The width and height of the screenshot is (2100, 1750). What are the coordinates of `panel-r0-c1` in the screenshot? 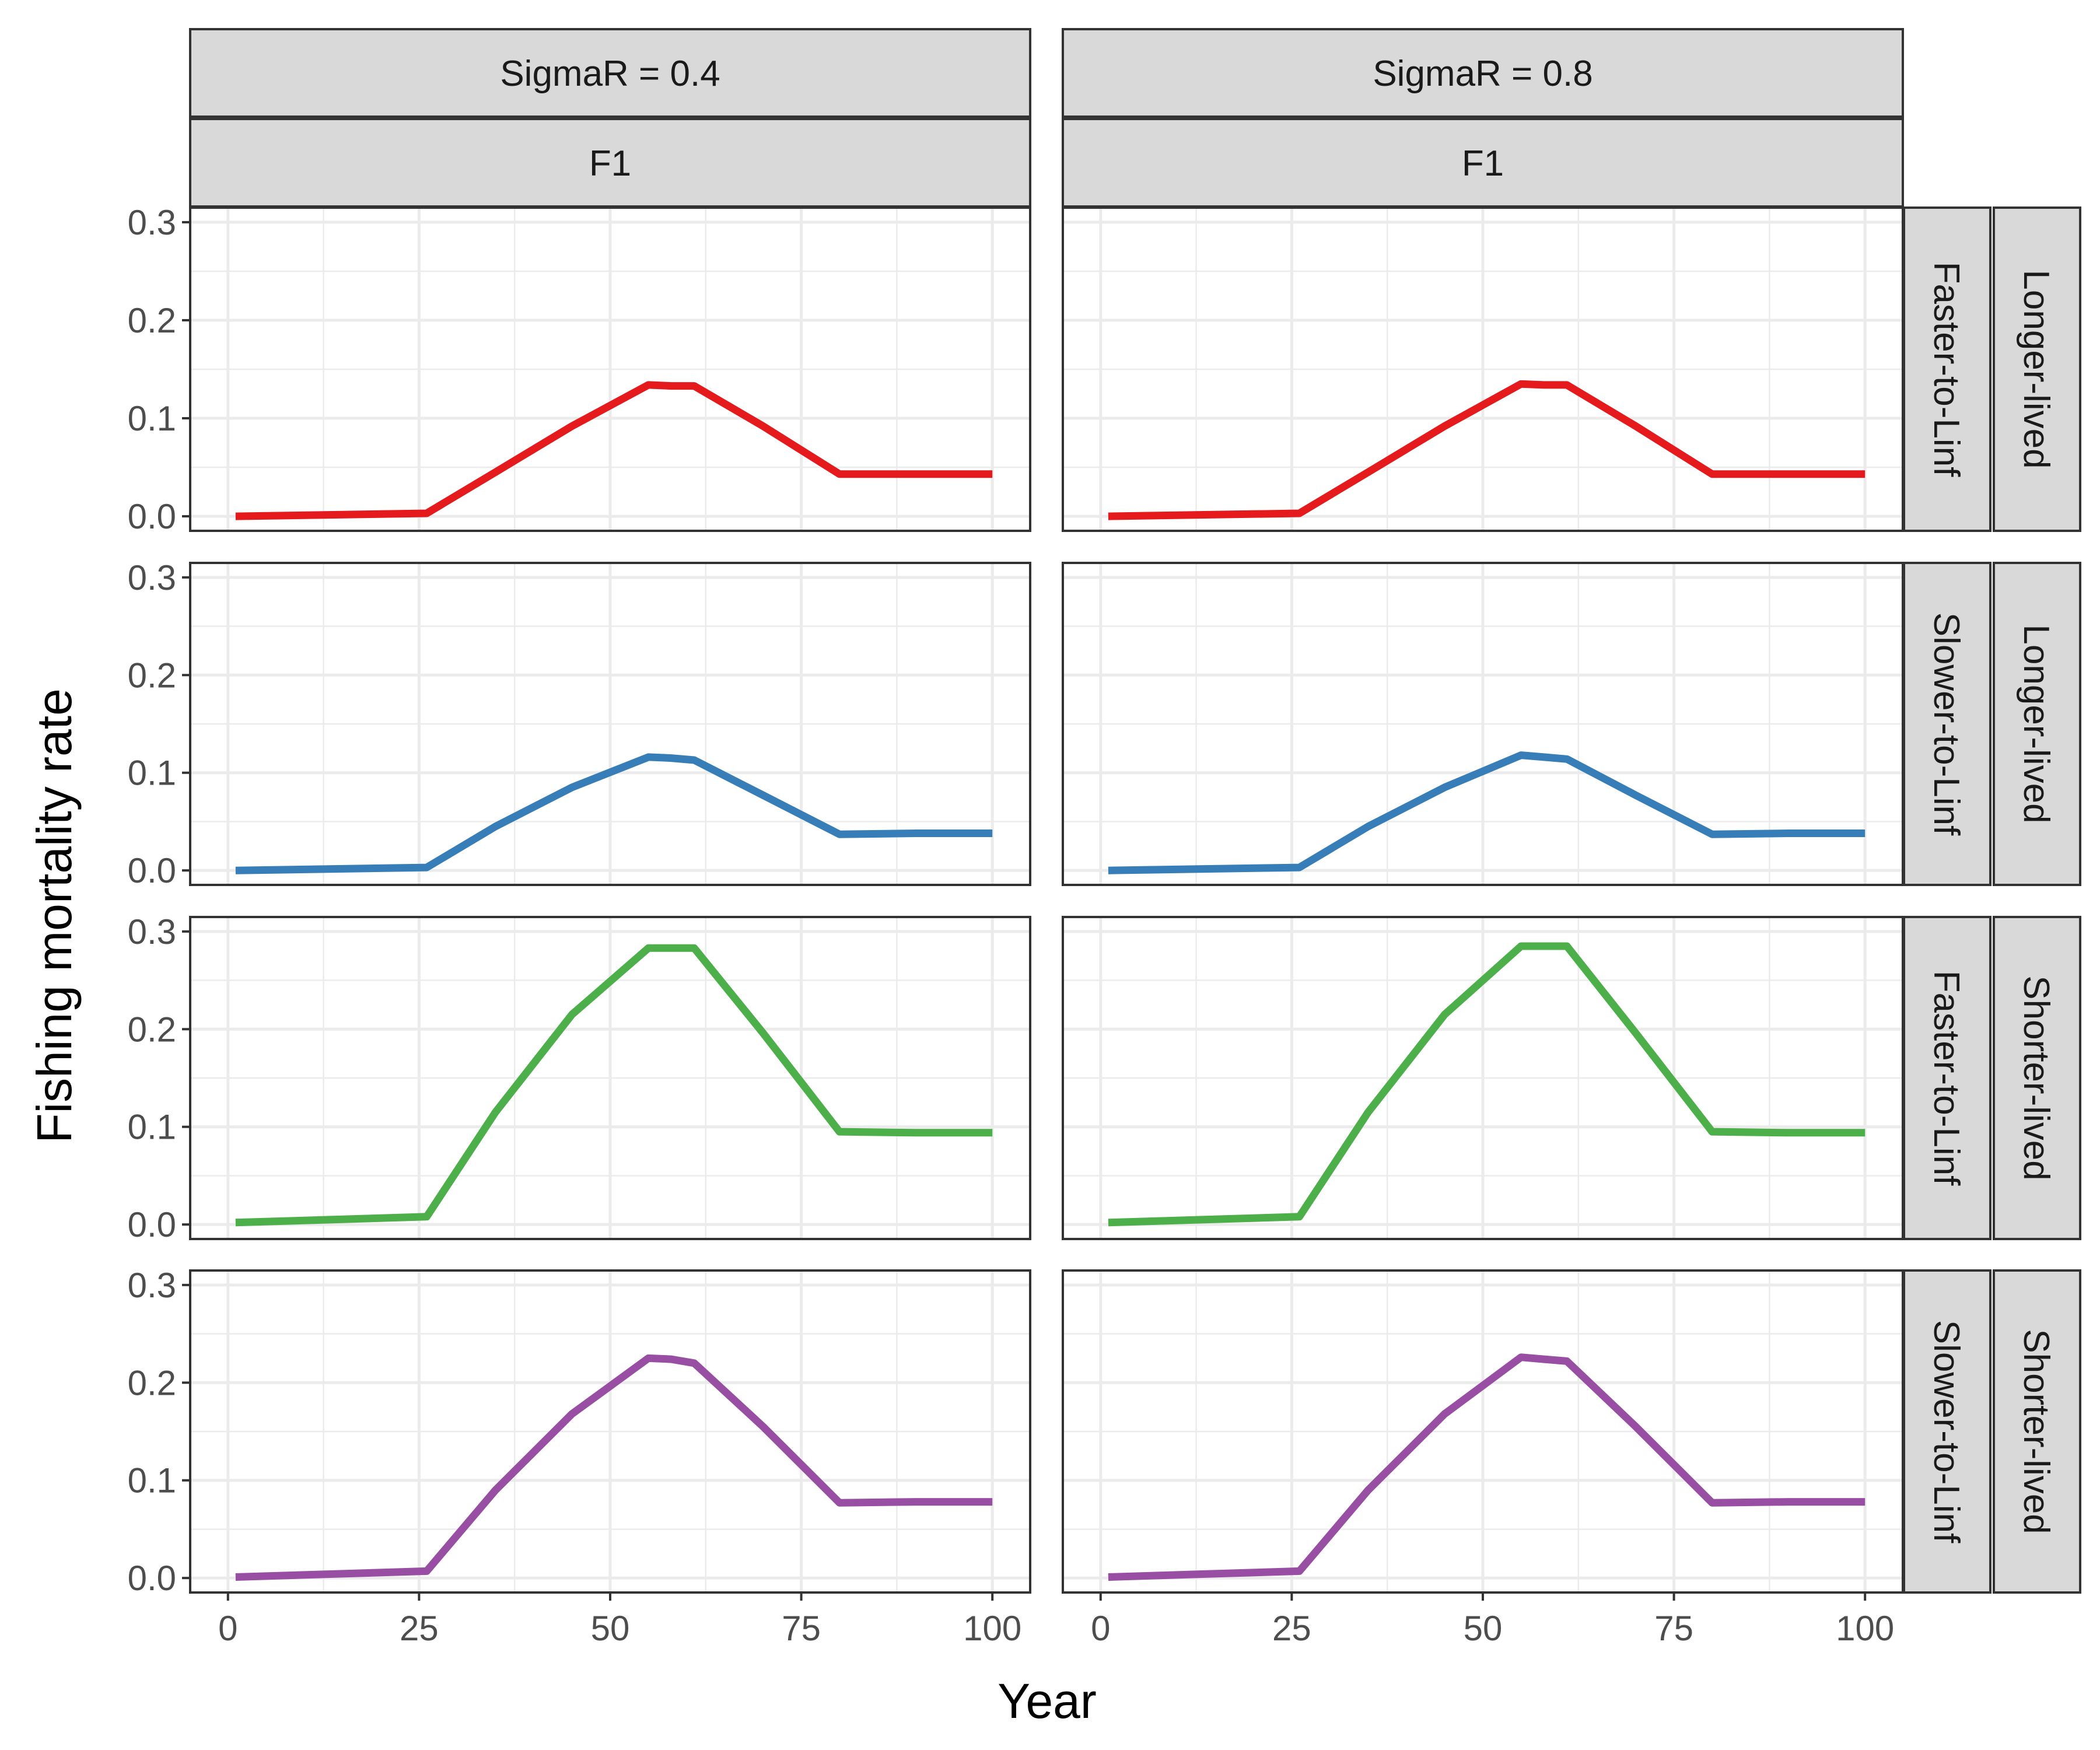 It's located at (1483, 370).